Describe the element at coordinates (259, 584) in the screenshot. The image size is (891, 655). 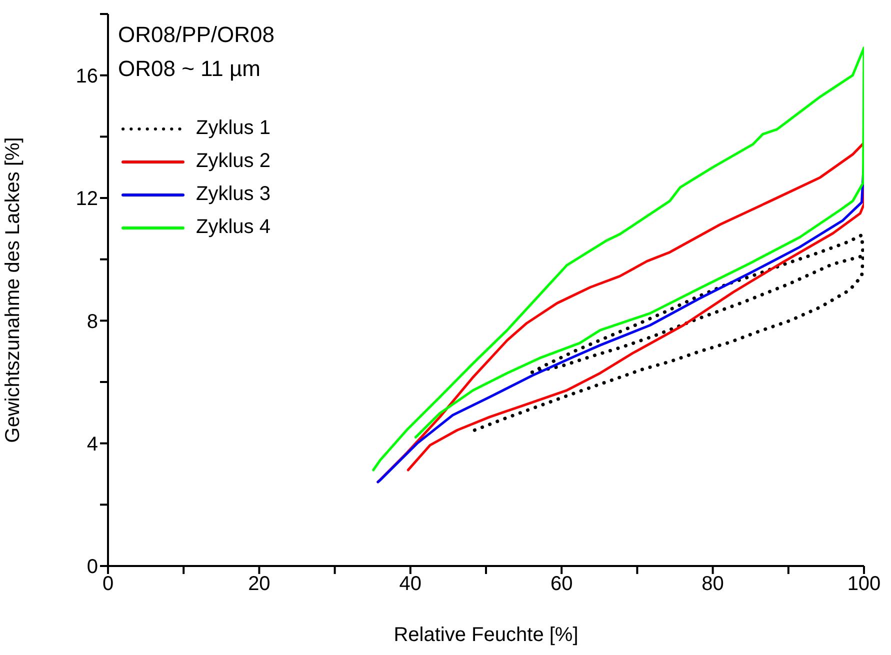
I see `x-tick-label: 20` at that location.